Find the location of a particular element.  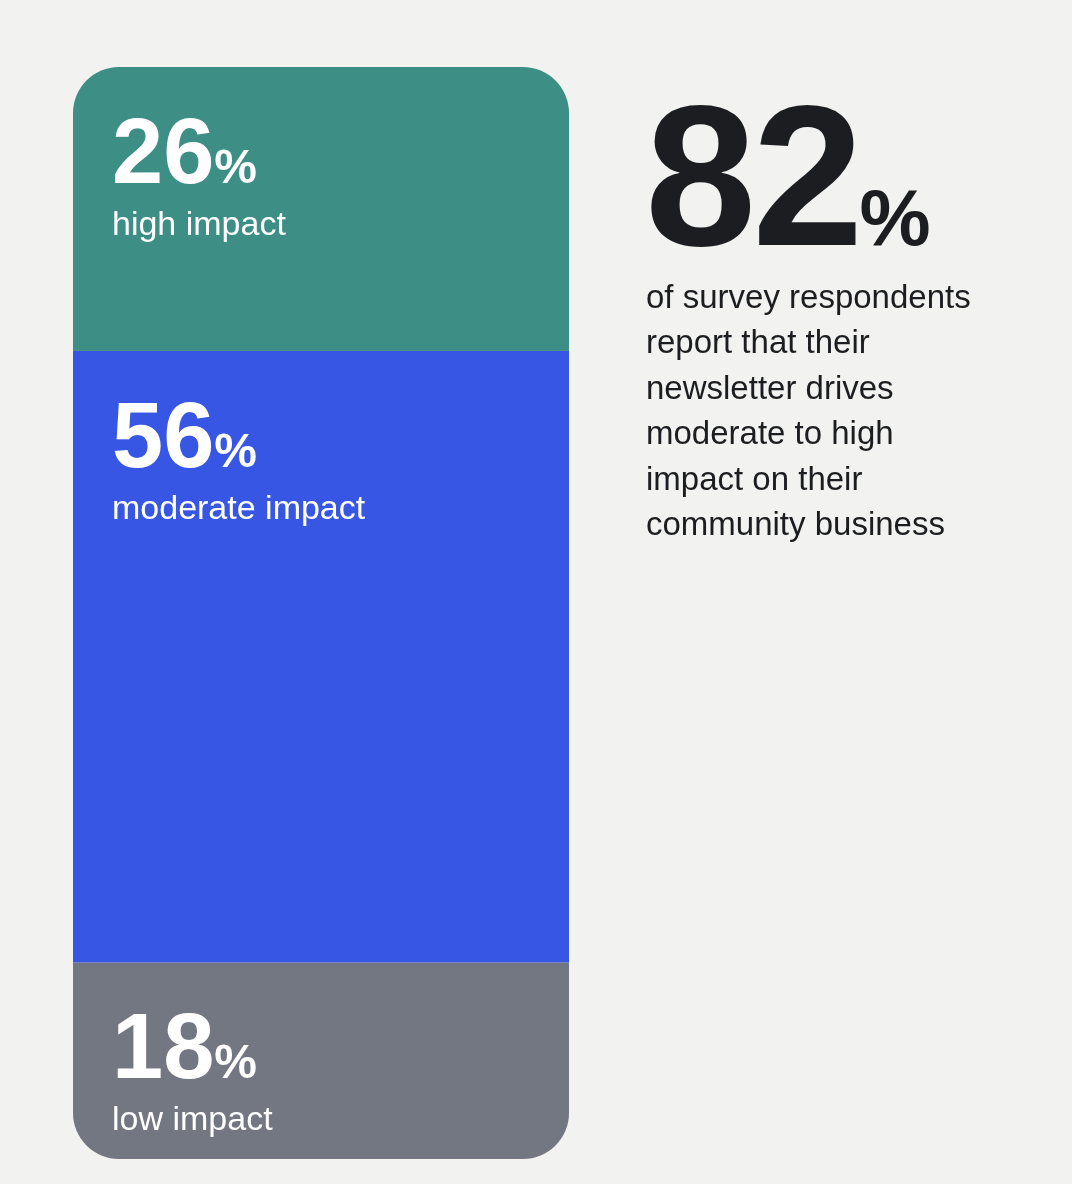

data-label: 56% is located at coordinates (185, 434).